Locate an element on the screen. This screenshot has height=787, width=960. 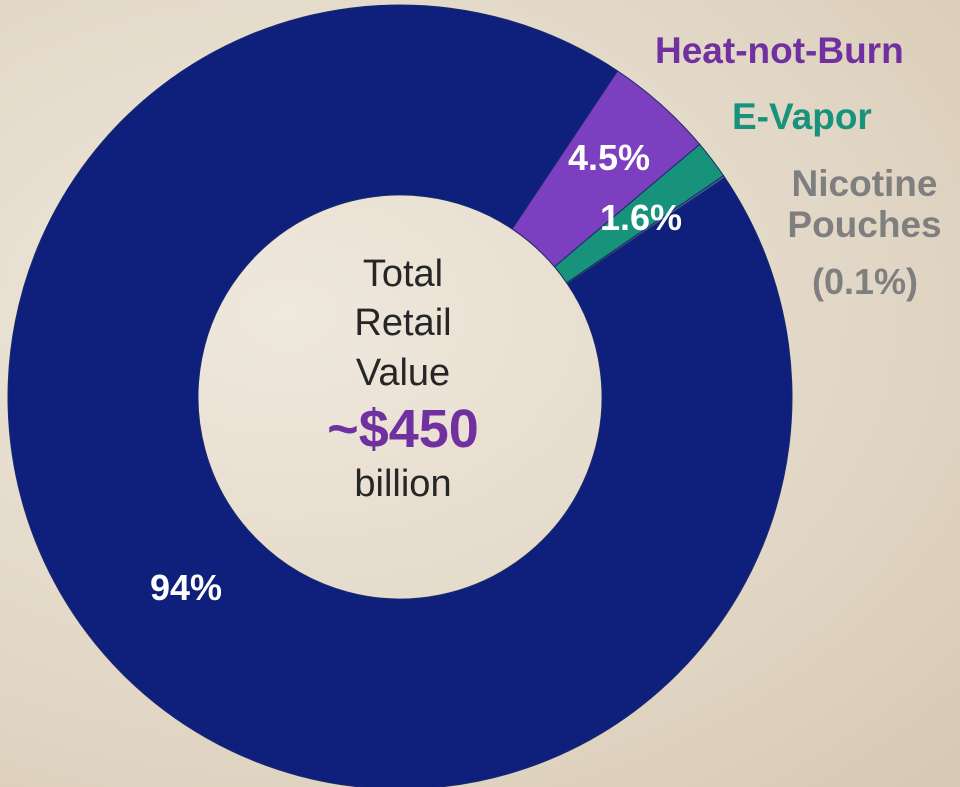
value-label: 4.5% is located at coordinates (609, 157).